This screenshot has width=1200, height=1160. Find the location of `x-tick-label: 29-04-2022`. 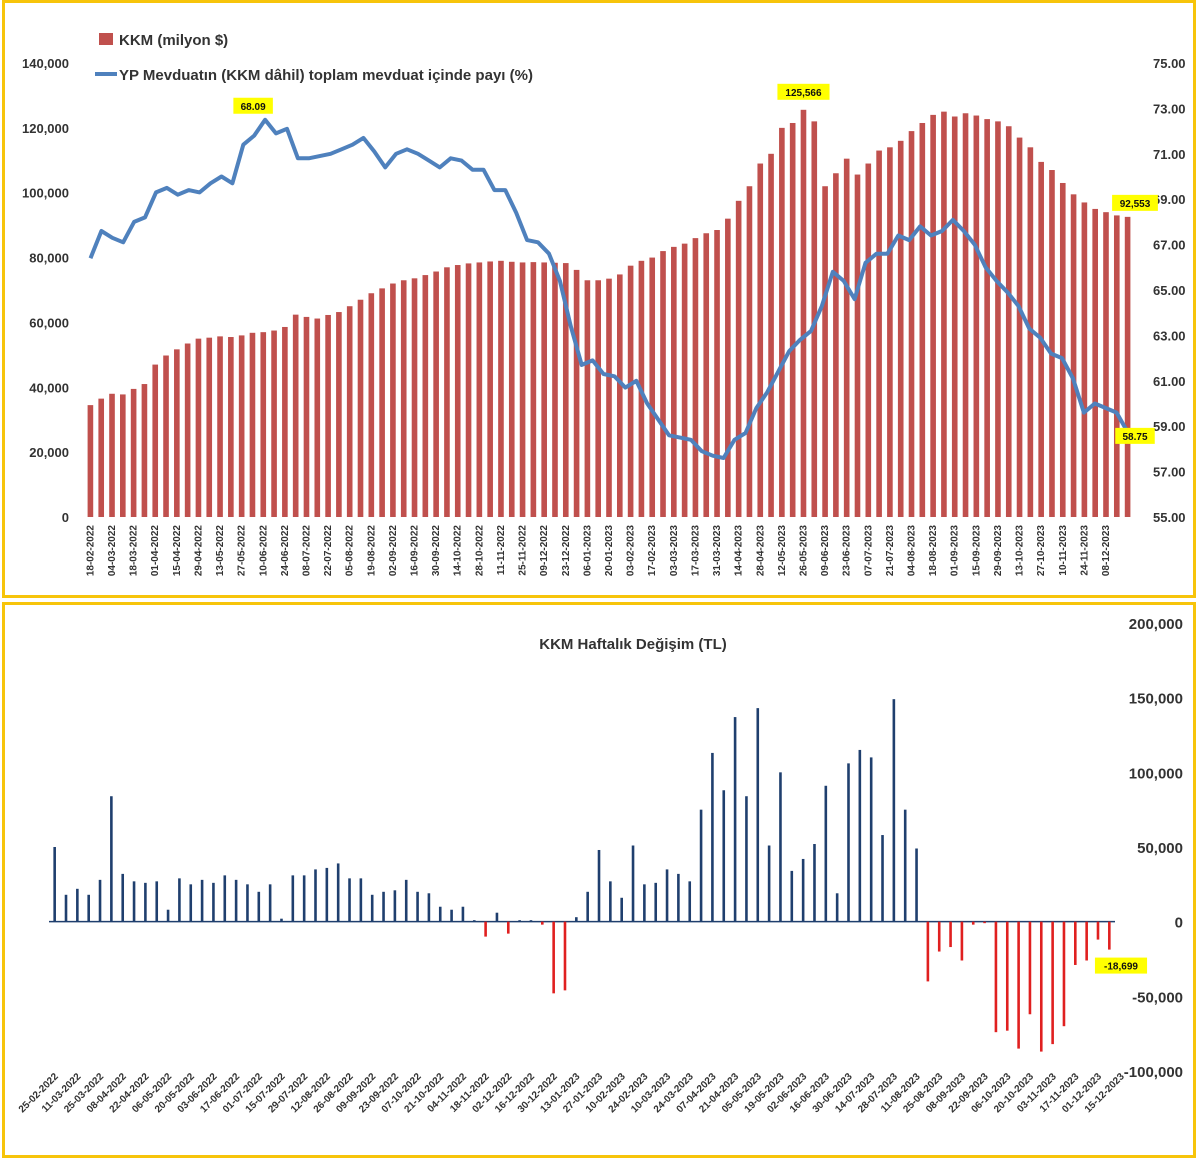

x-tick-label: 29-04-2022 is located at coordinates (198, 551).